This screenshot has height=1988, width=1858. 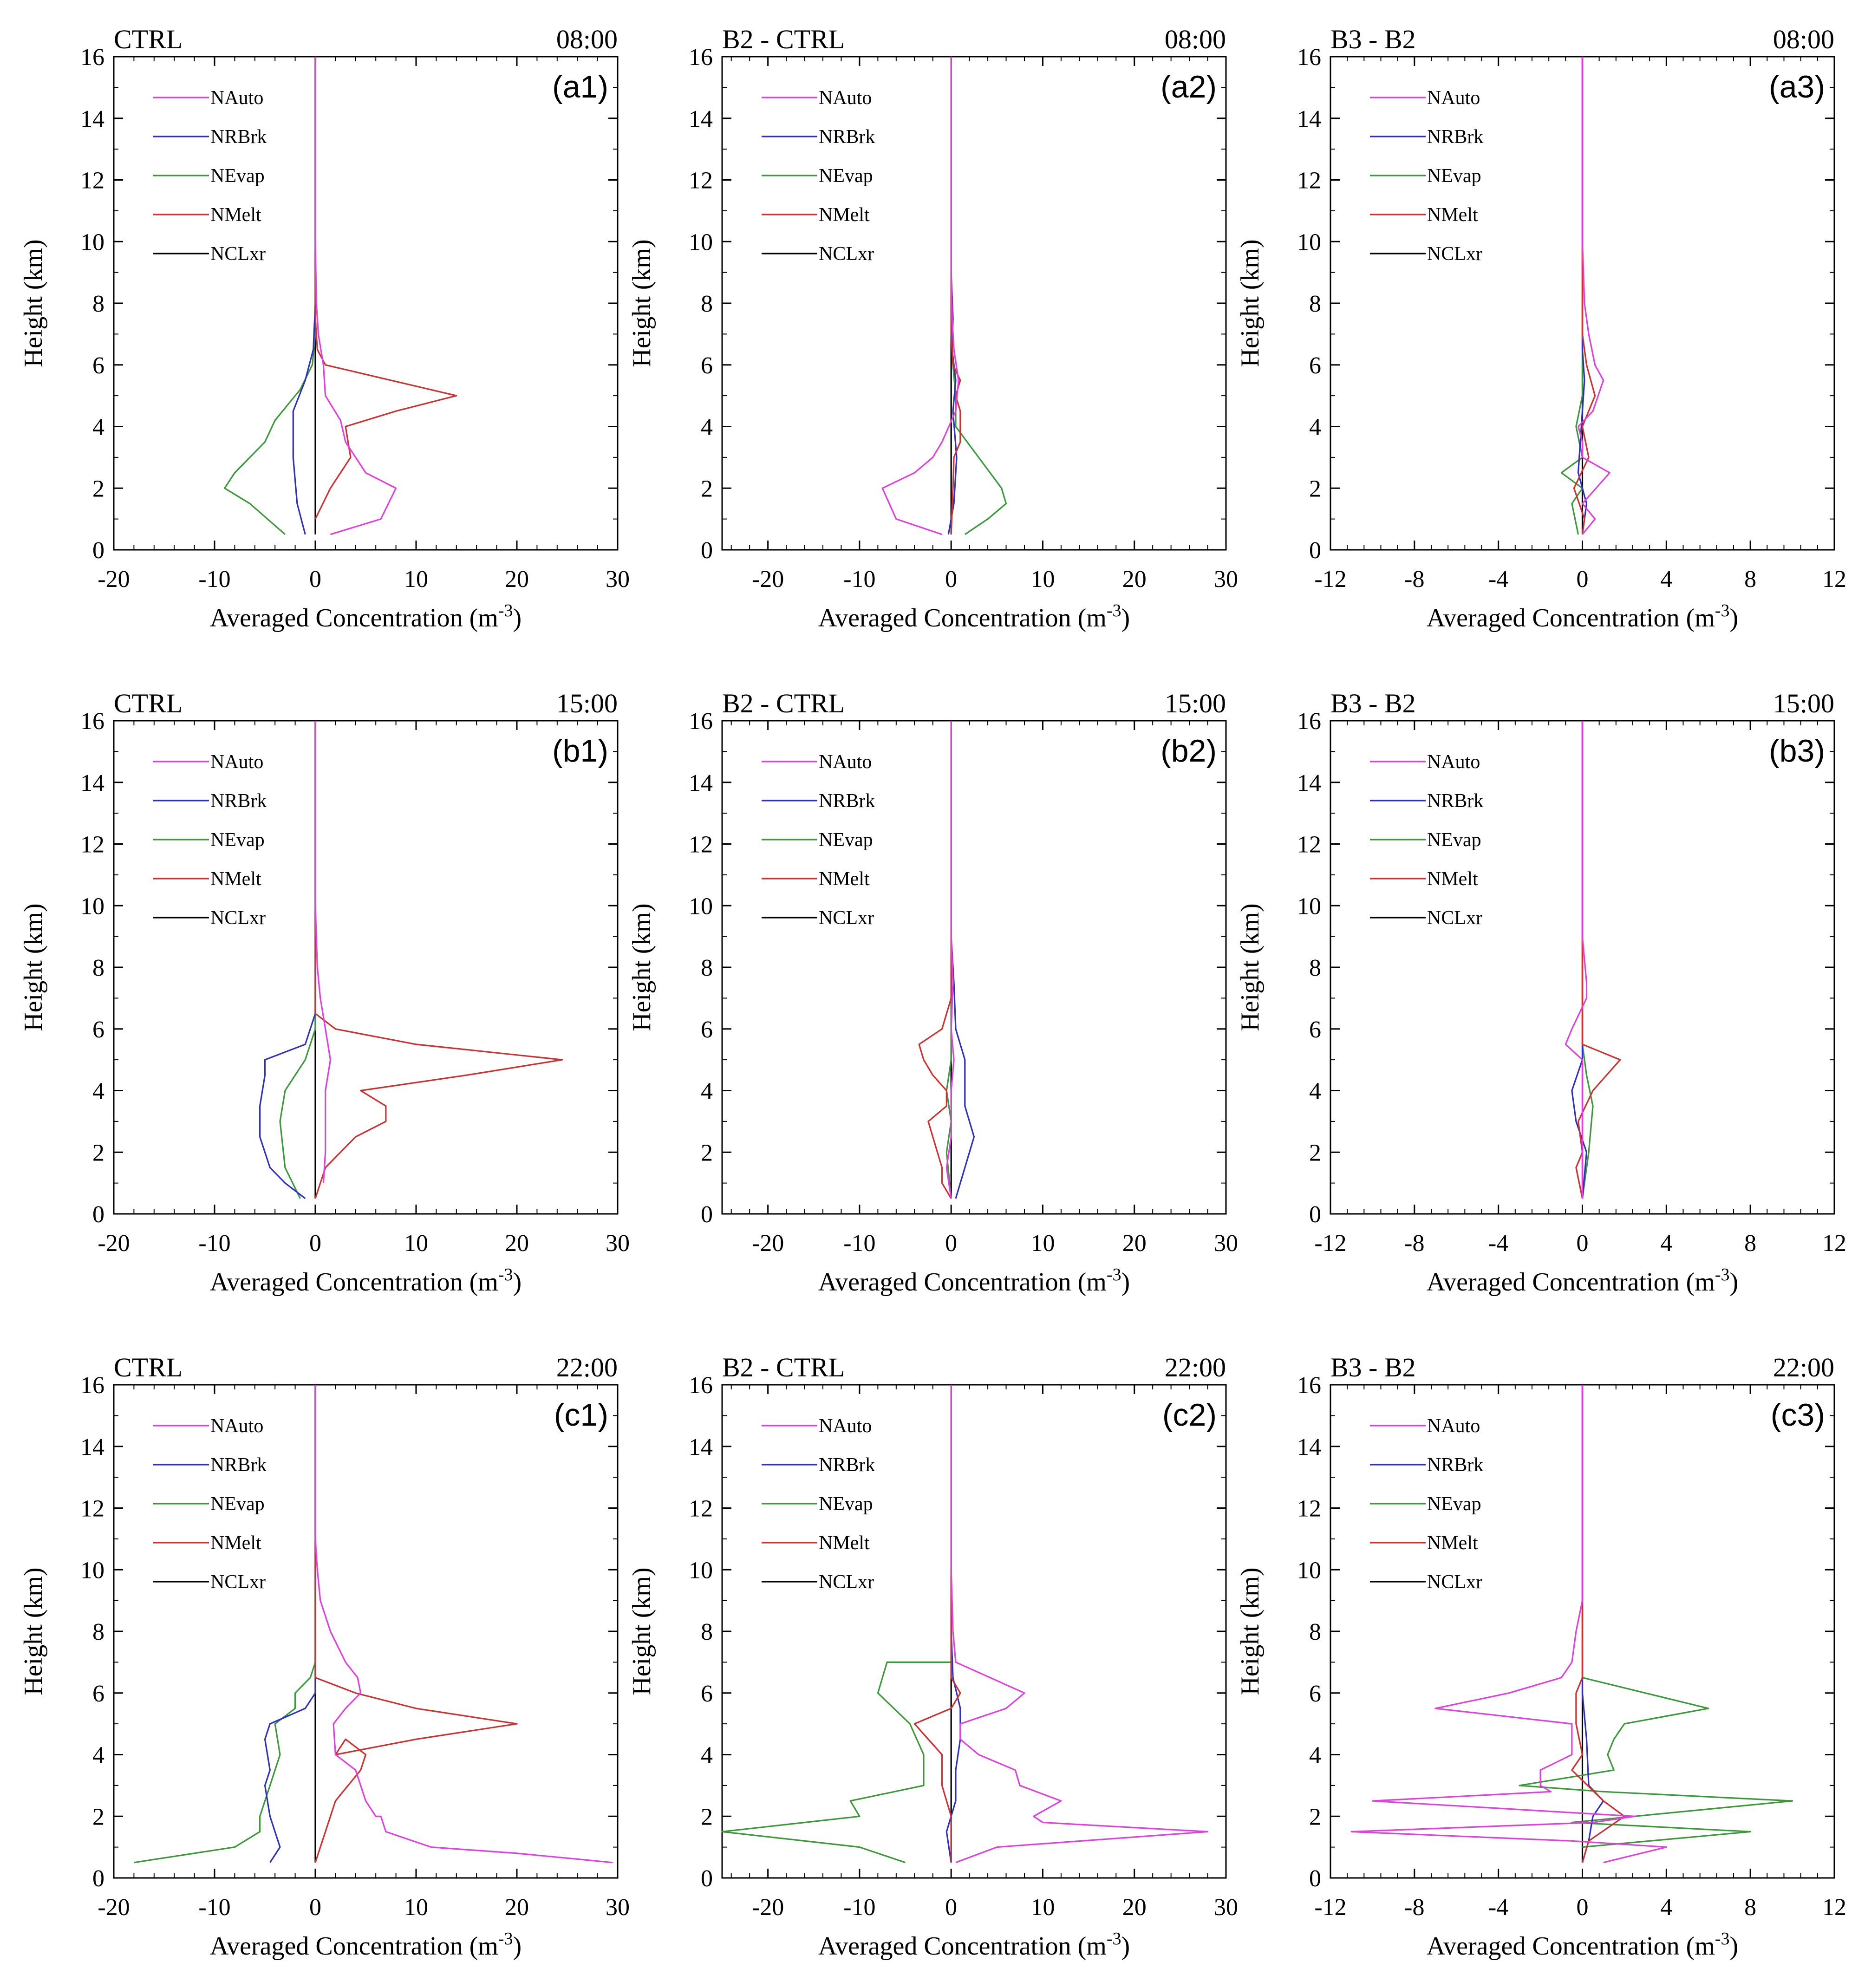 What do you see at coordinates (1498, 579) in the screenshot?
I see `x-tick-label: -4` at bounding box center [1498, 579].